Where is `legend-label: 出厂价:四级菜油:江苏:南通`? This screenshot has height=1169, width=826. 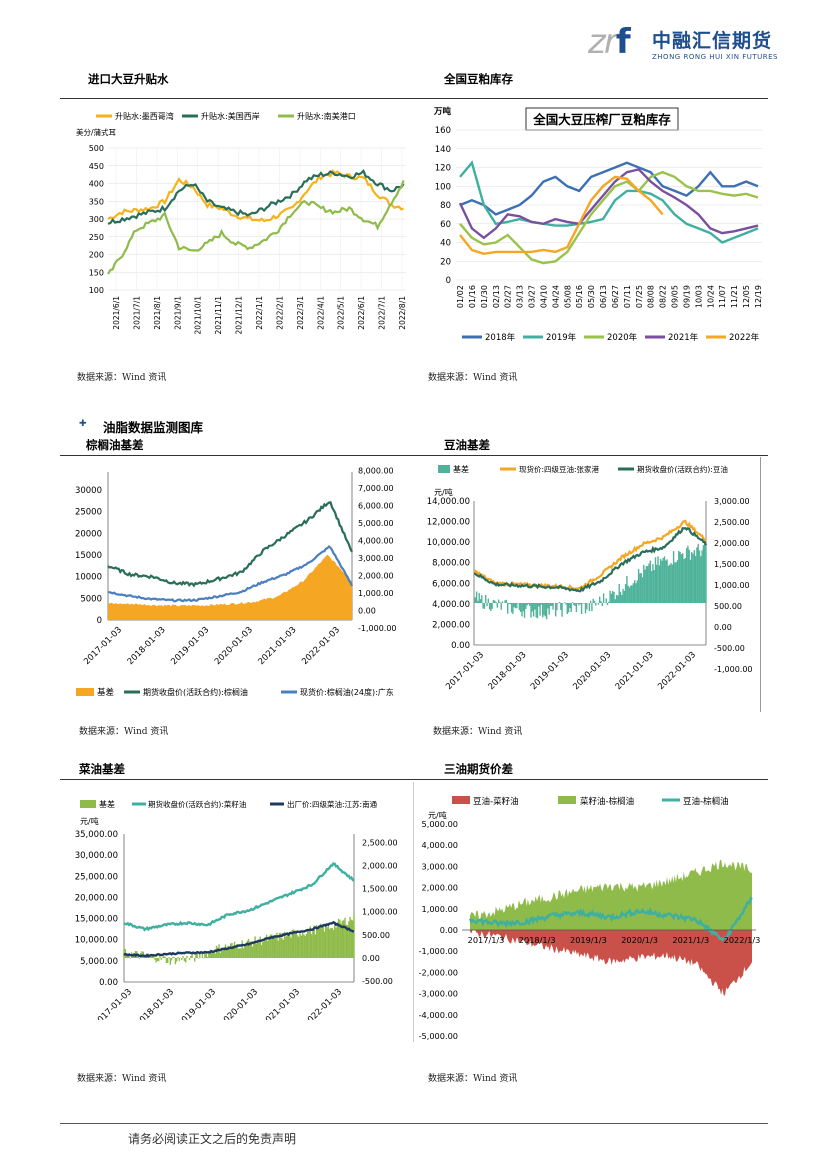
legend-label: 出厂价:四级菜油:江苏:南通 is located at coordinates (332, 804).